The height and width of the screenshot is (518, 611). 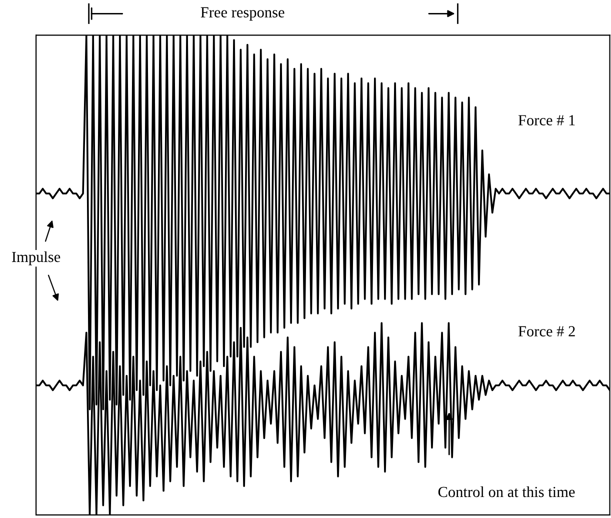 I want to click on annotation: Control on at this time, so click(x=506, y=492).